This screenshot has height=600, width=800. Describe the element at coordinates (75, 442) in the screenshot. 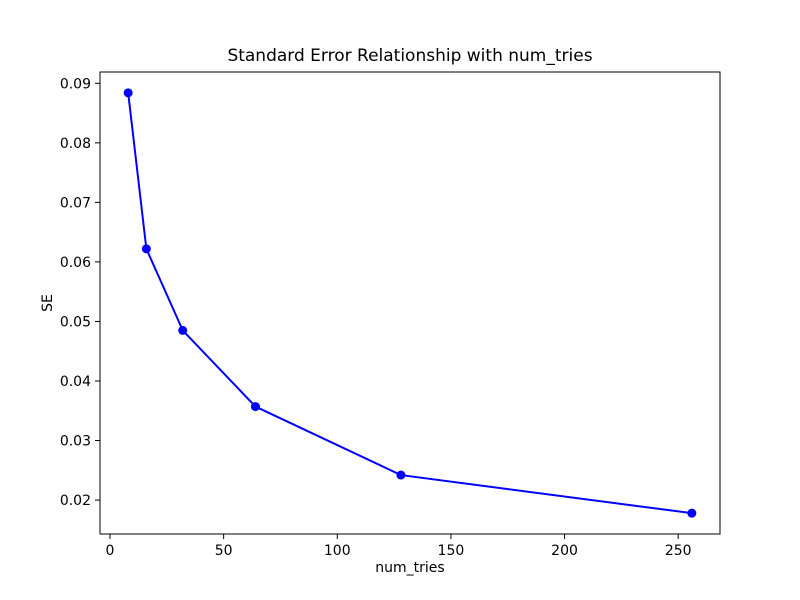

I see `y-tick-label: 0.03` at that location.